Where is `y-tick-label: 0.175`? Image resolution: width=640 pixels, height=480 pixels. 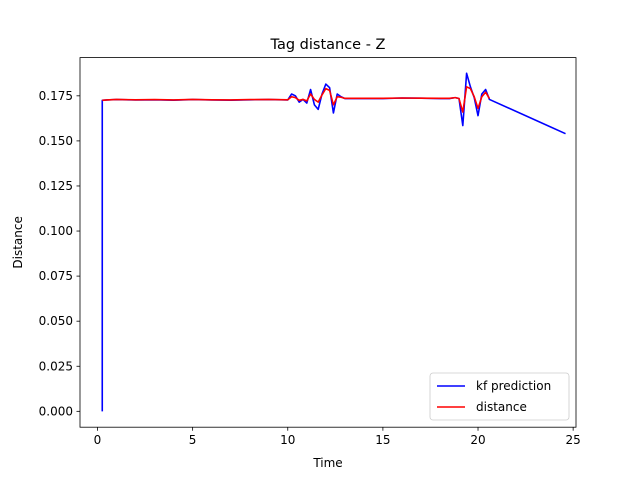 y-tick-label: 0.175 is located at coordinates (56, 96).